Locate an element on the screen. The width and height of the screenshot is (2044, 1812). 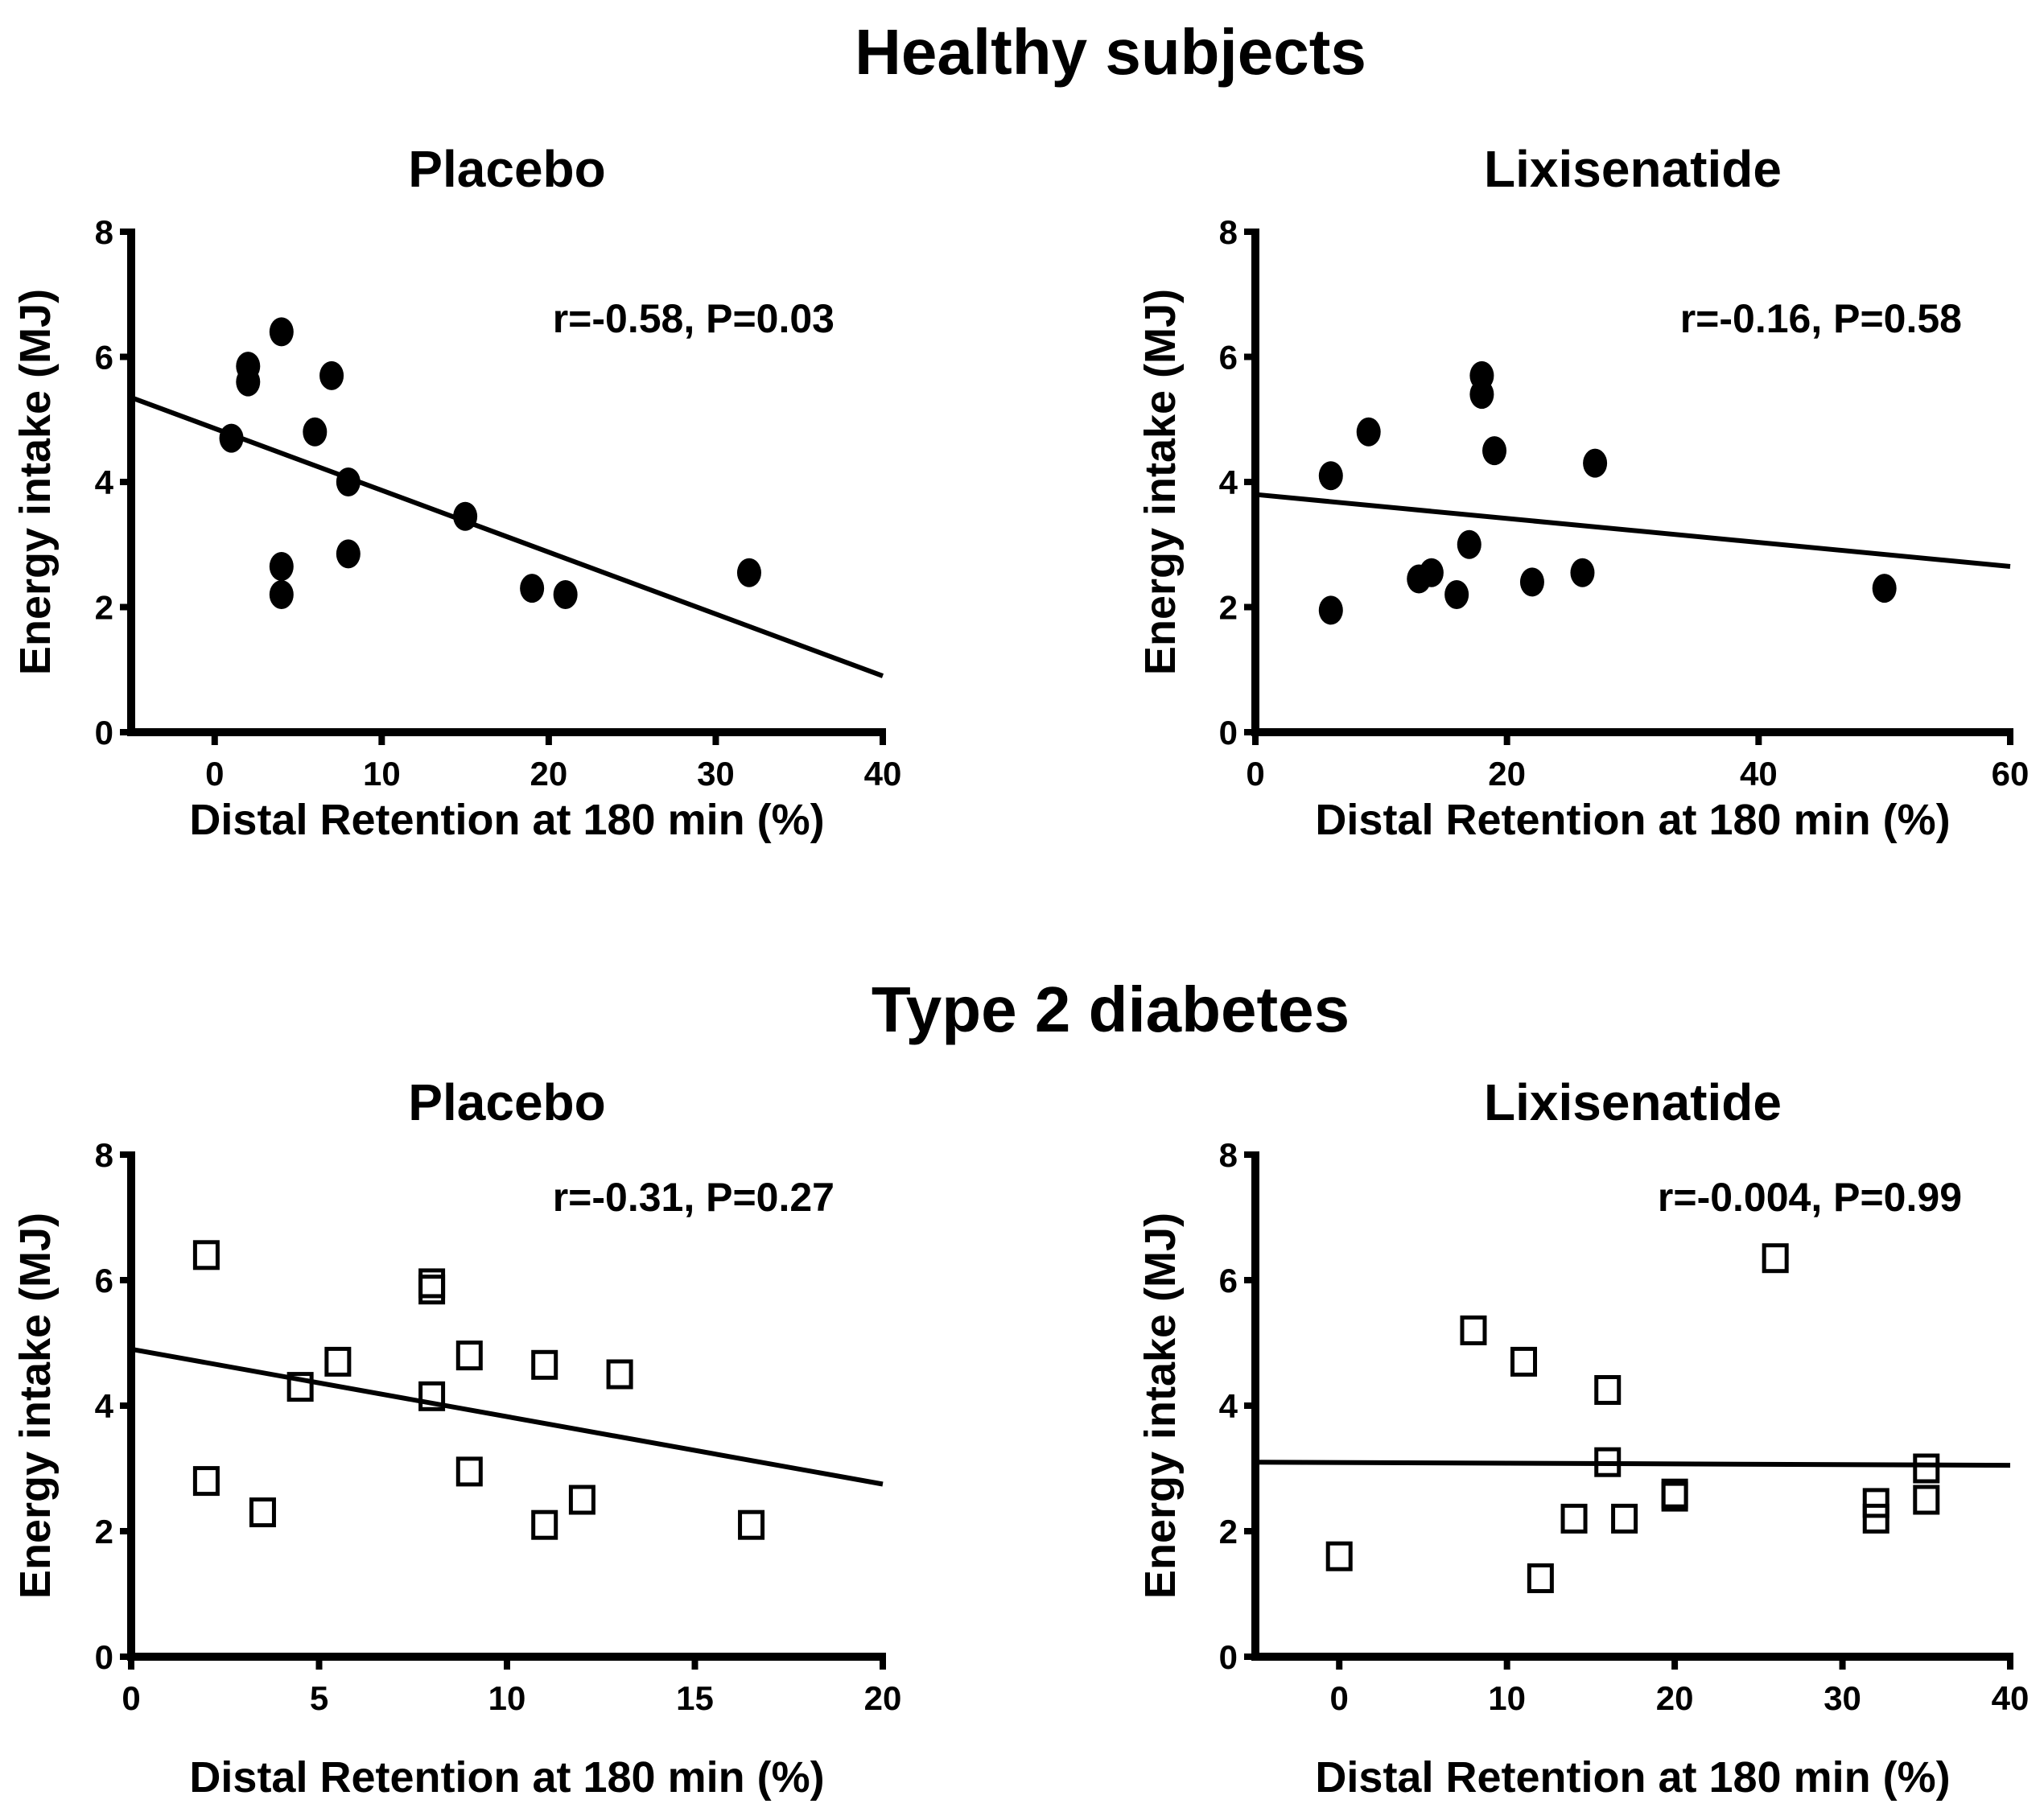
x-tick-label: 60 is located at coordinates (2011, 774).